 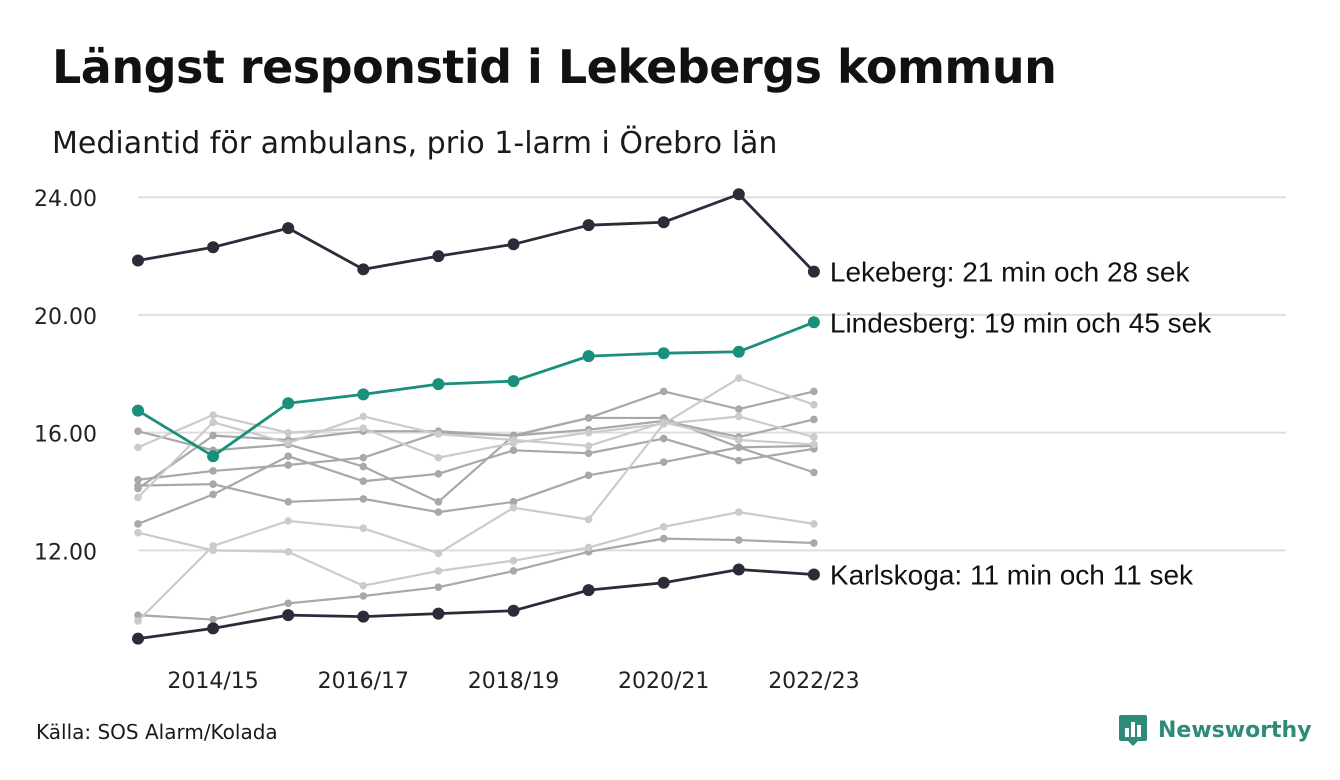 I want to click on highlighted-series-line: Karlskoga: 11 min och 11 sek, so click(x=663, y=602).